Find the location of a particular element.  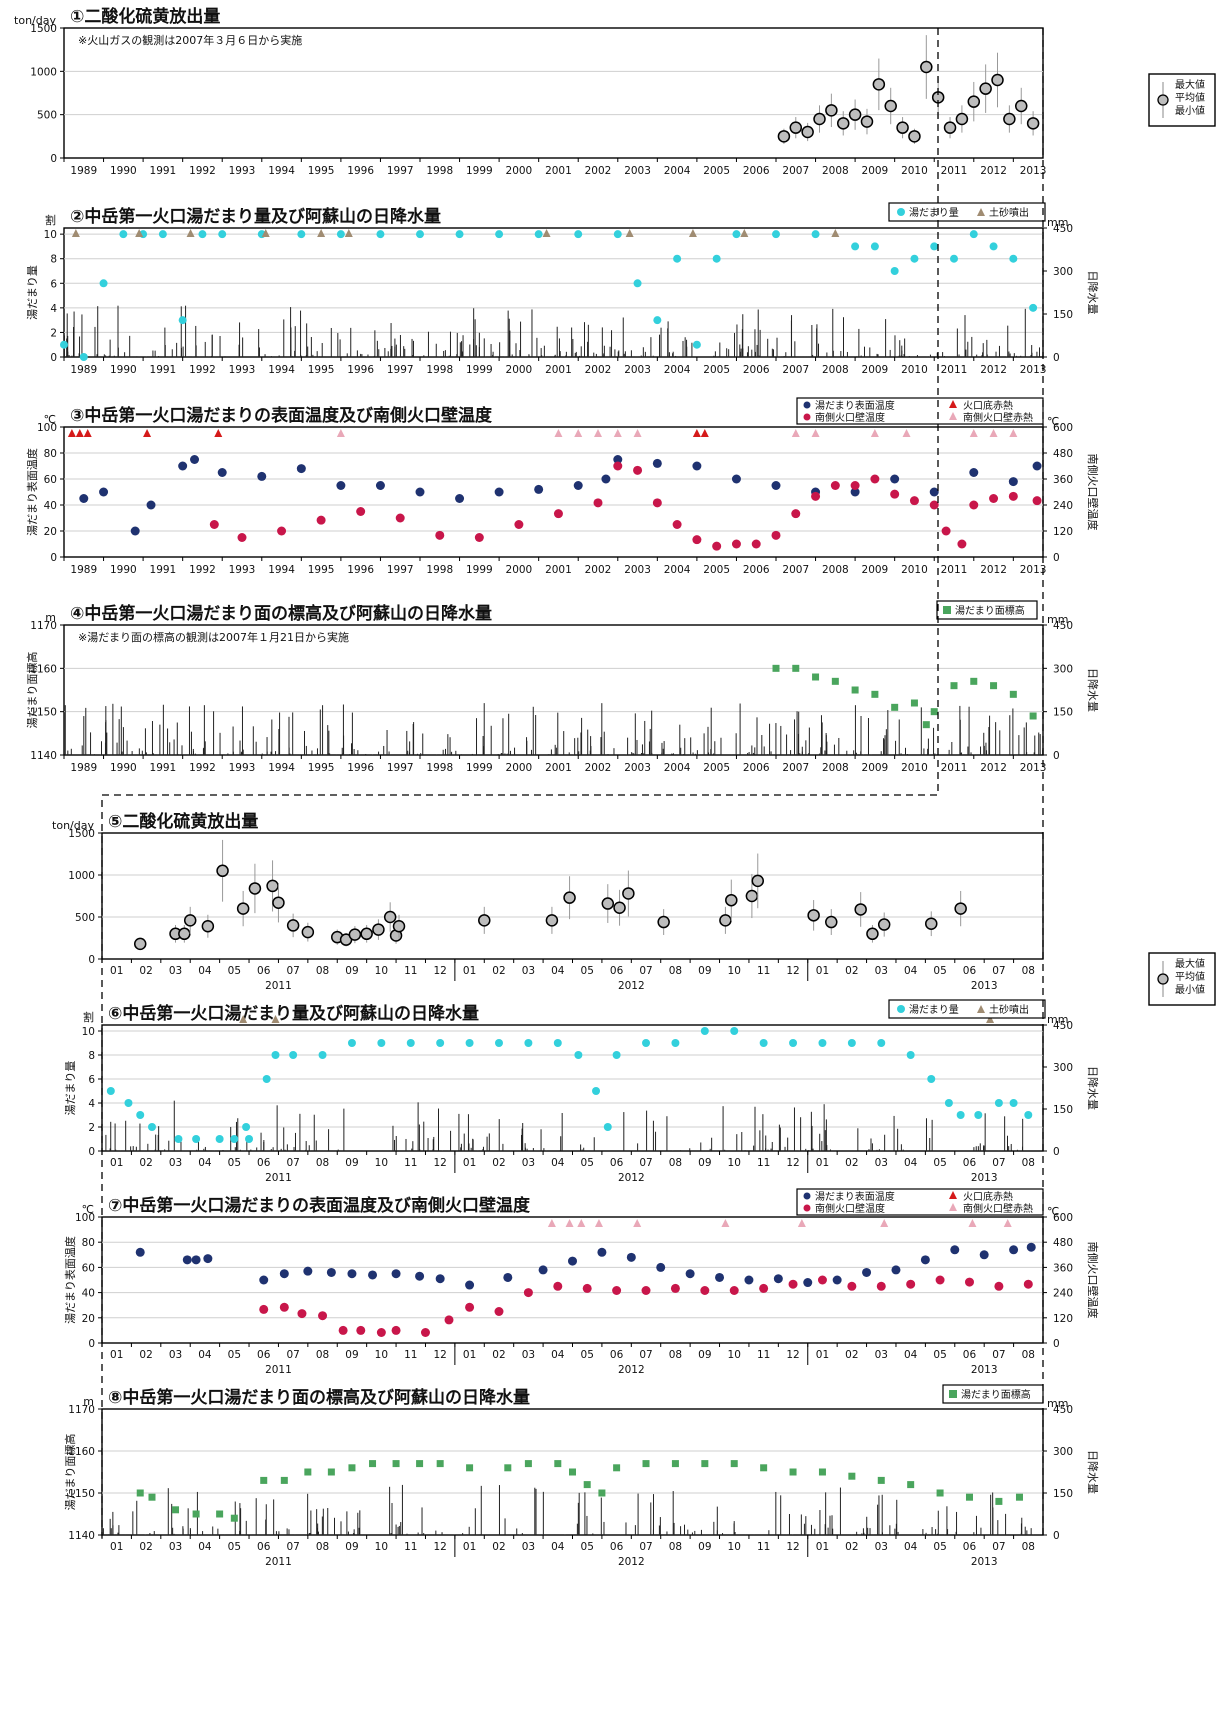

x-tick-label: 12 is located at coordinates (439, 1547).